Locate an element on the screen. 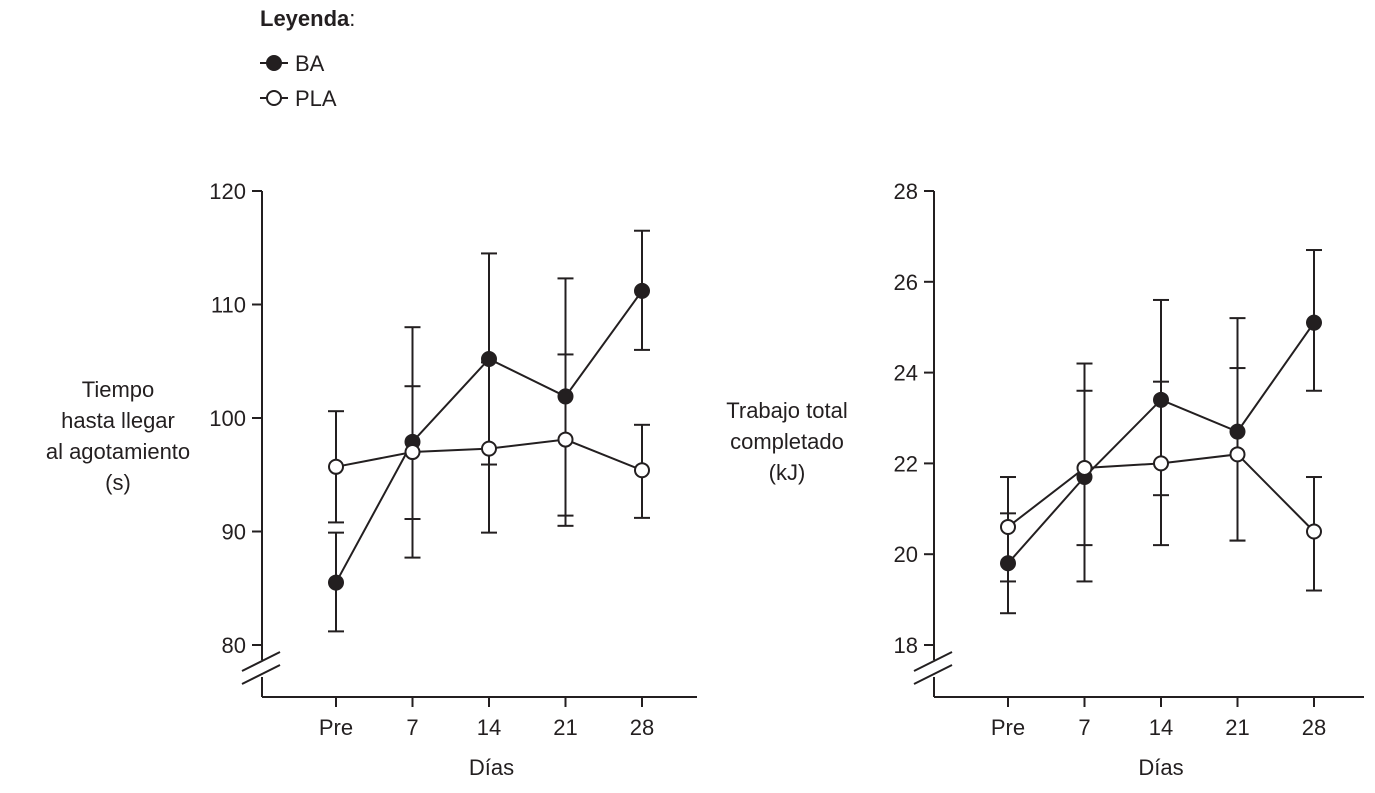 This screenshot has height=793, width=1375. y-axis-label-line: completado is located at coordinates (787, 441).